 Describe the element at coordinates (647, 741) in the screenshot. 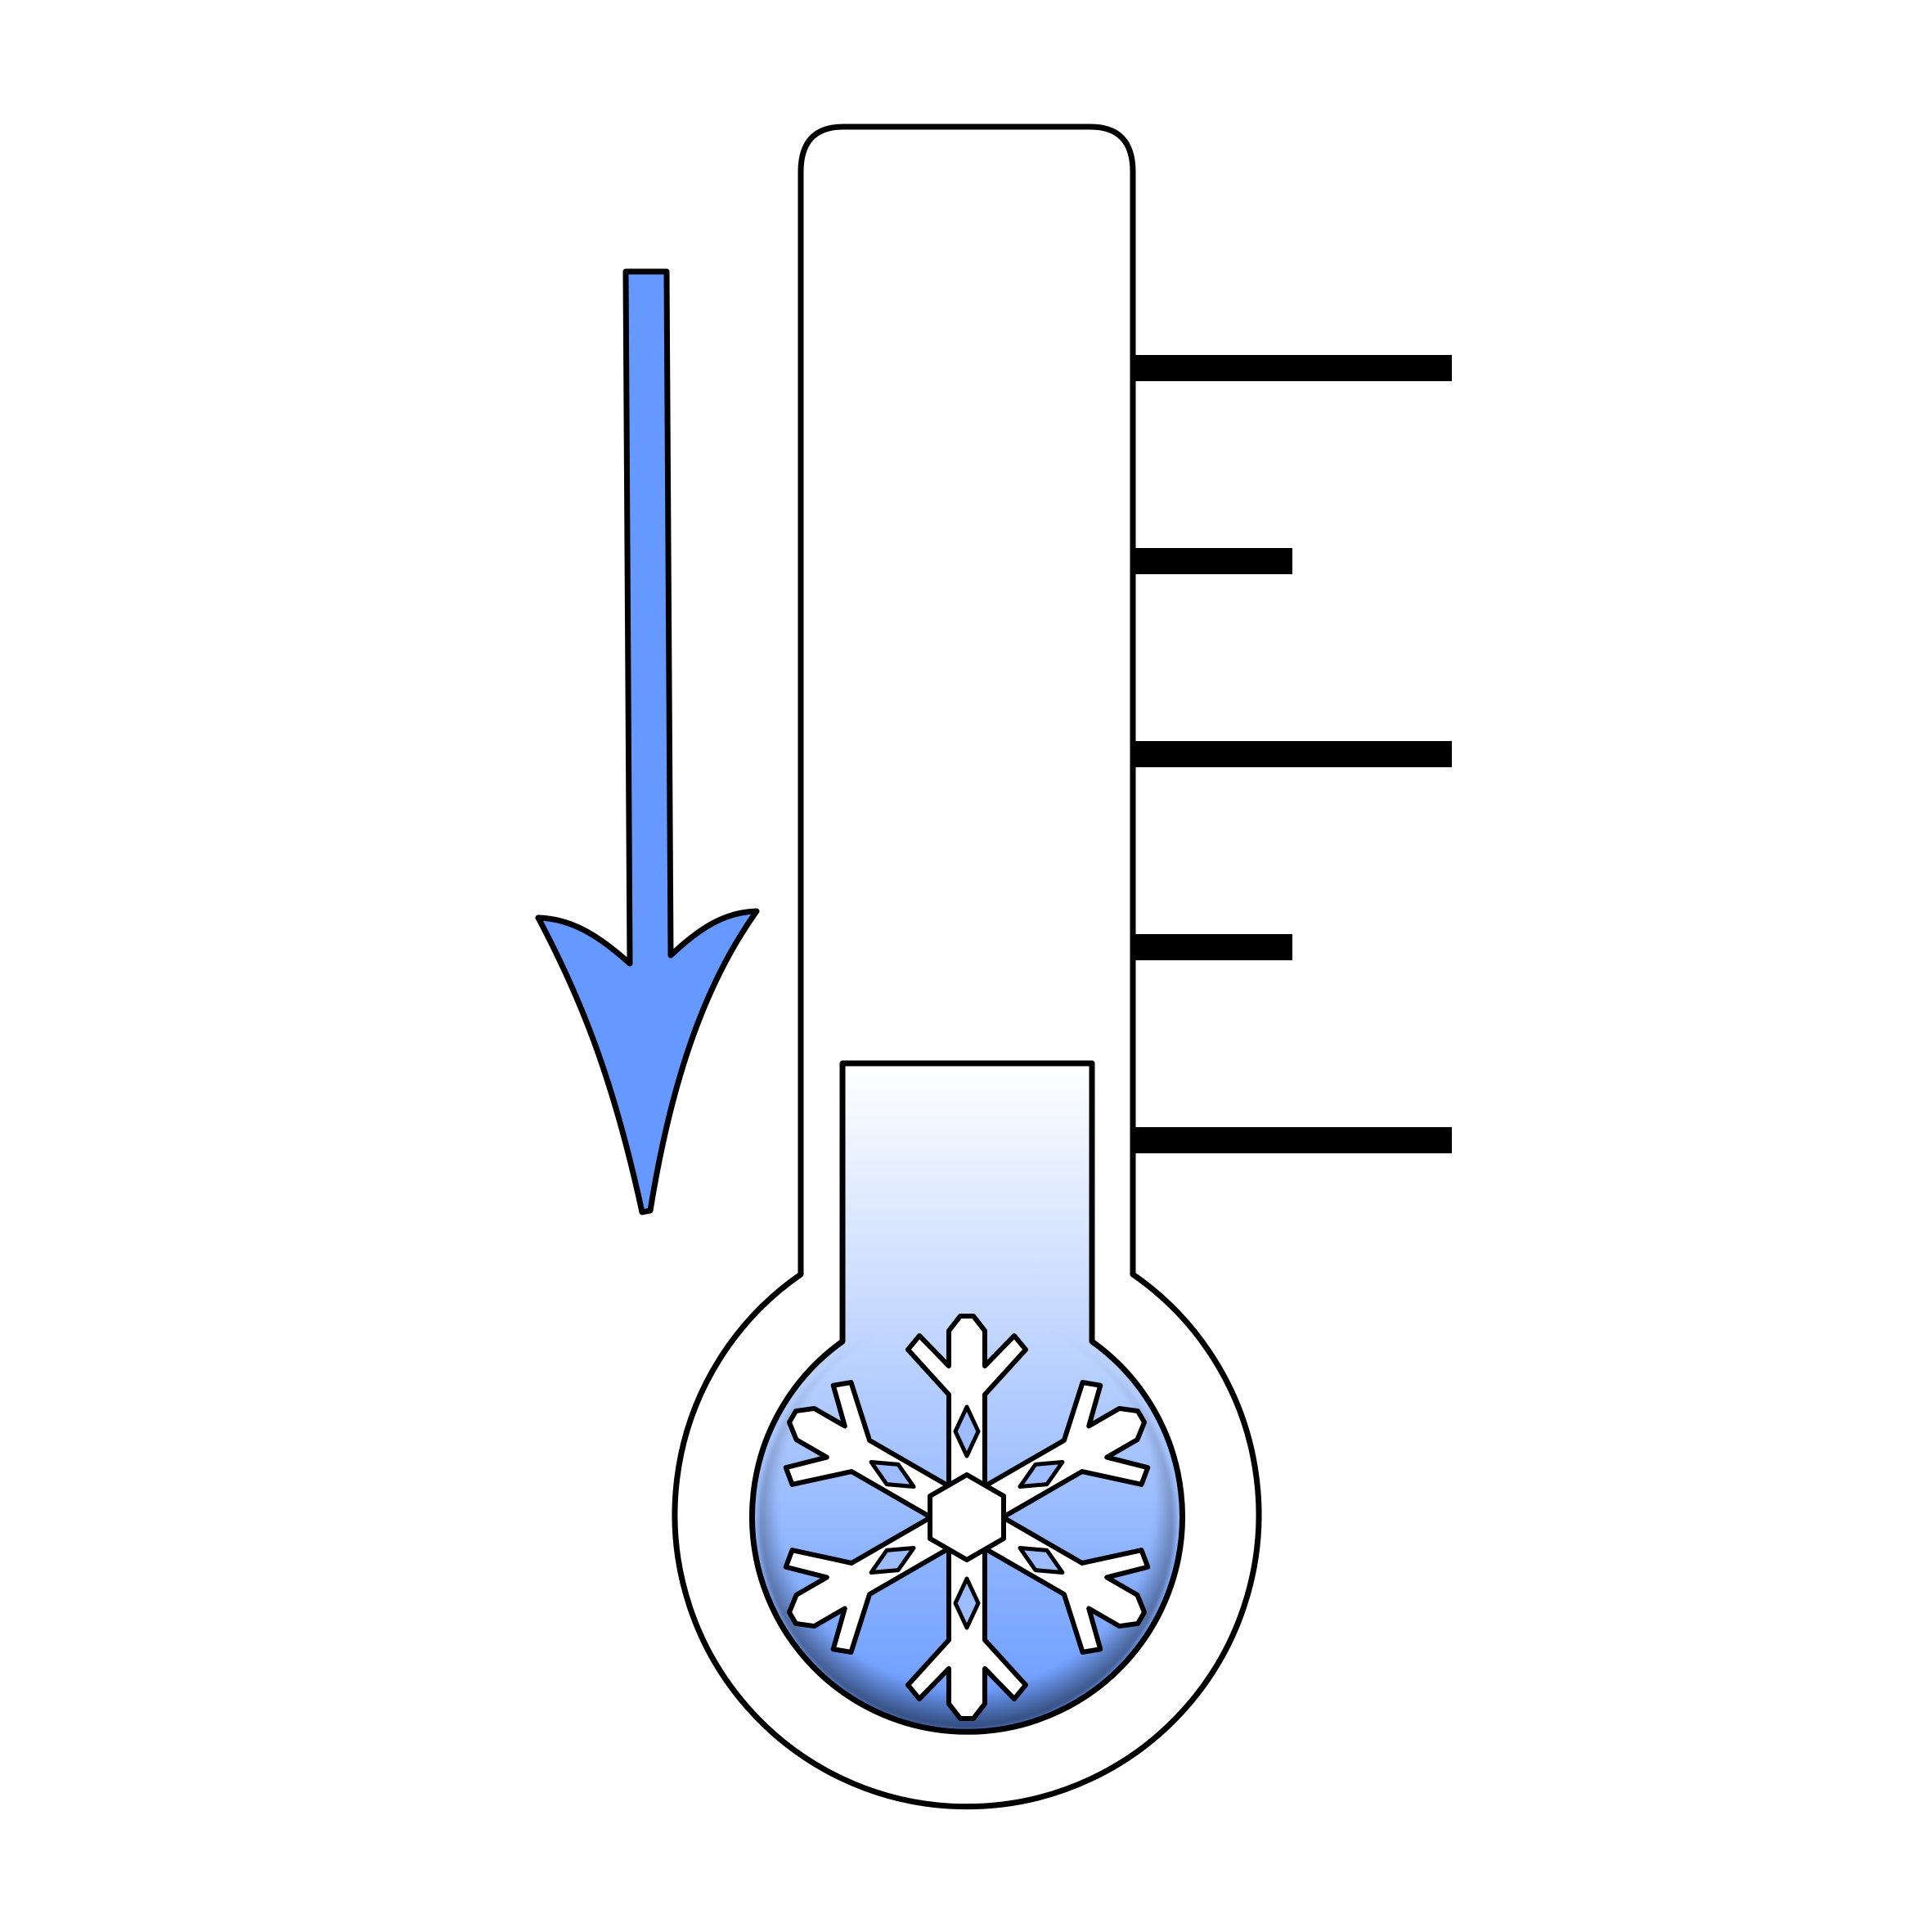

I see `down-arrow-icon` at that location.